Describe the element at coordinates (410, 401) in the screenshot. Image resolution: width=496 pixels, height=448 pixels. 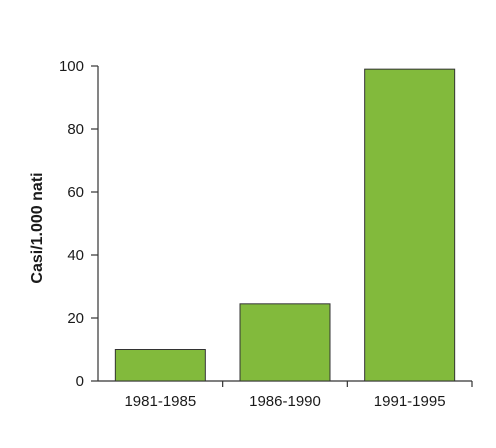
I see `x-tick-label: 1991-1995` at that location.